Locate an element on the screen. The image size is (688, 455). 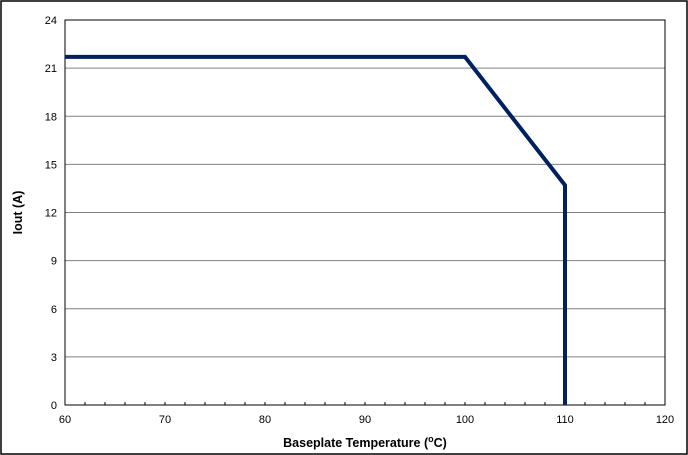
x-tick-label-110: 110 is located at coordinates (565, 420).